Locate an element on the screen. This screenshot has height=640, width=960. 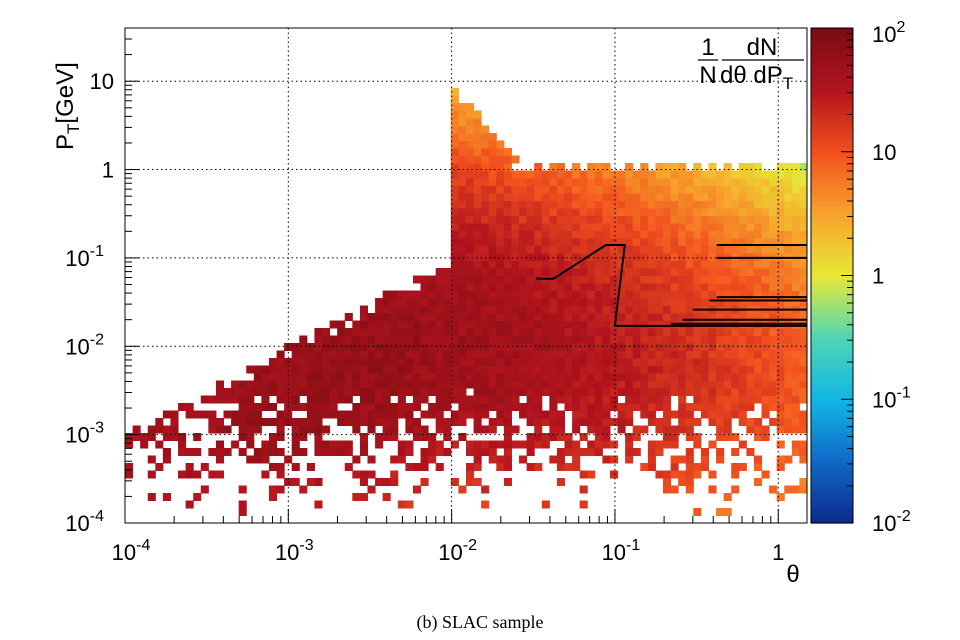
z-tick-label: 10 is located at coordinates (884, 152).